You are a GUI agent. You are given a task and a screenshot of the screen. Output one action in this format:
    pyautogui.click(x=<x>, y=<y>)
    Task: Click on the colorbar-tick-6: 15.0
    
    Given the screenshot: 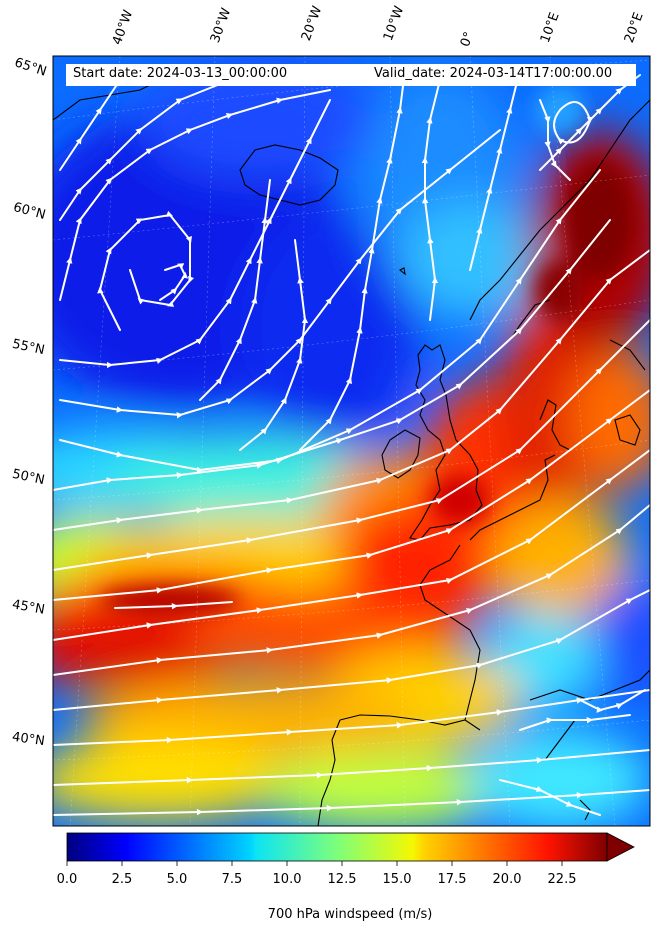 What is the action you would take?
    pyautogui.click(x=397, y=879)
    